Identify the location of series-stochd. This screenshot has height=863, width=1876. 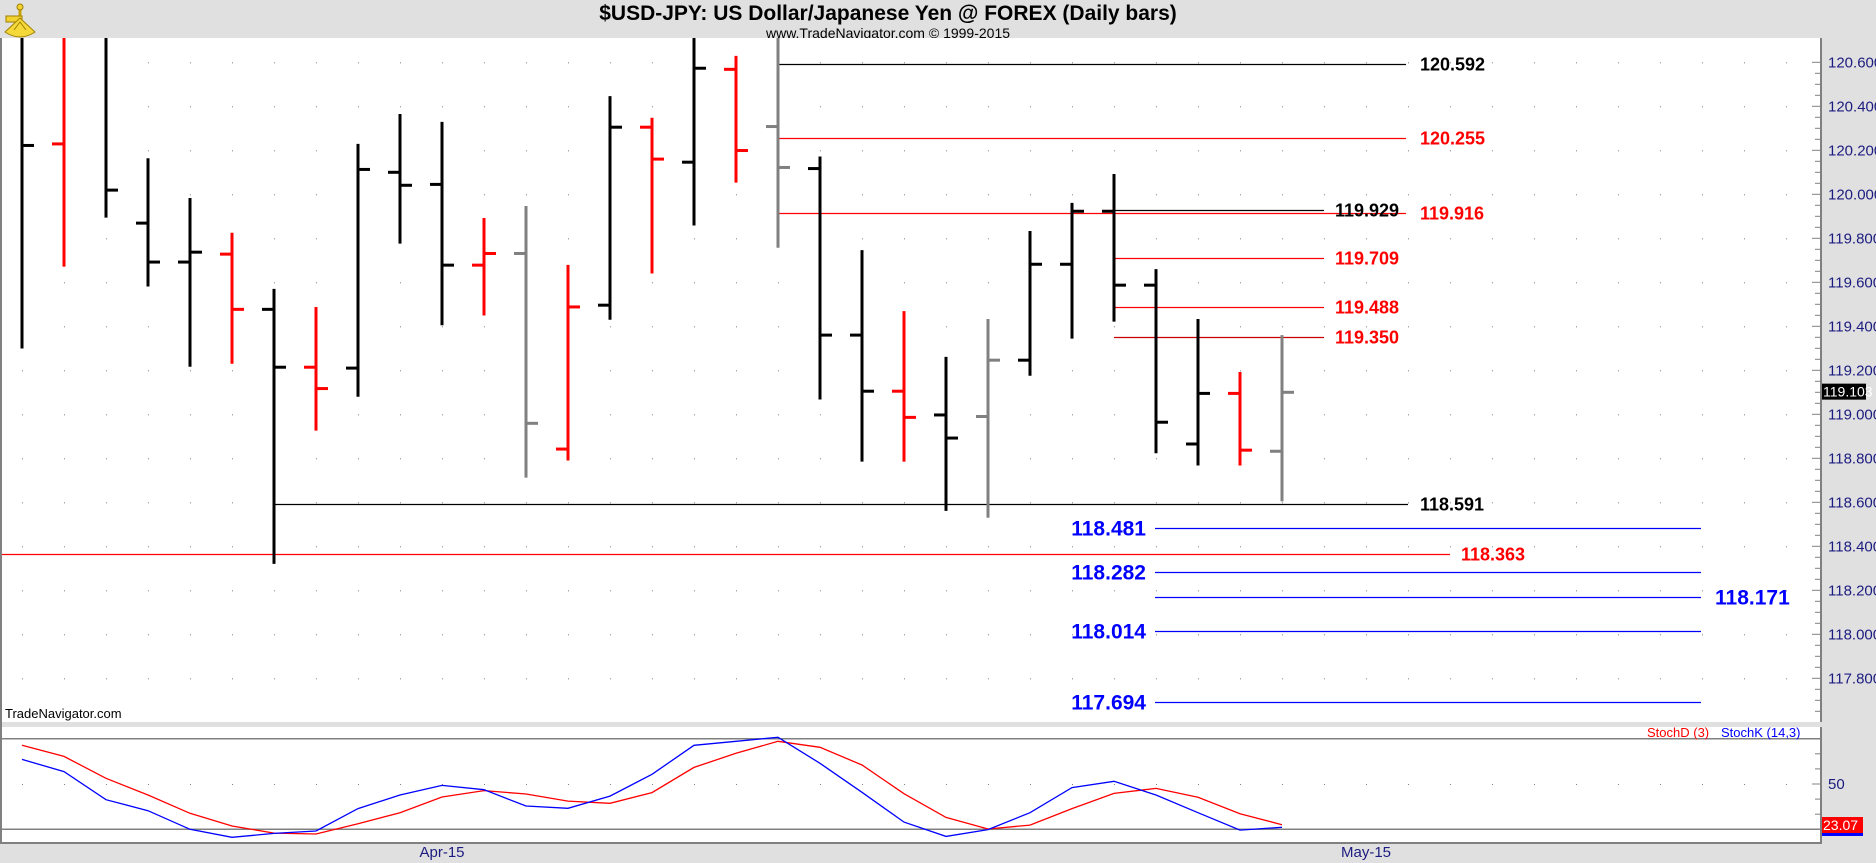
(652, 787).